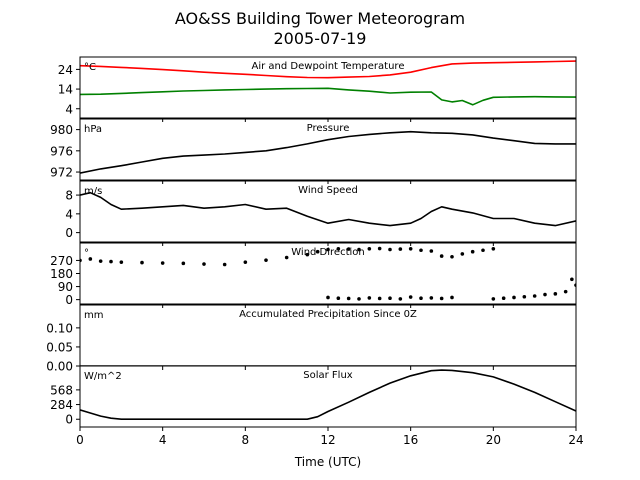 This screenshot has width=640, height=480. I want to click on y-tick-label: 270, so click(61, 261).